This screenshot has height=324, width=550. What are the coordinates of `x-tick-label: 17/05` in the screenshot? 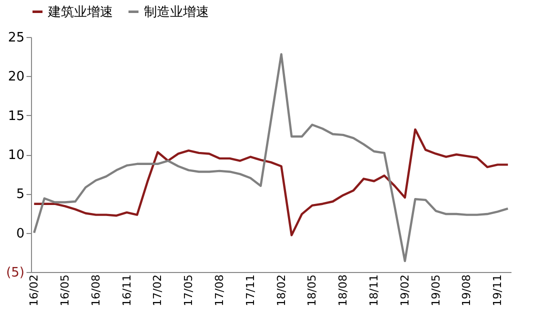 It's located at (189, 290).